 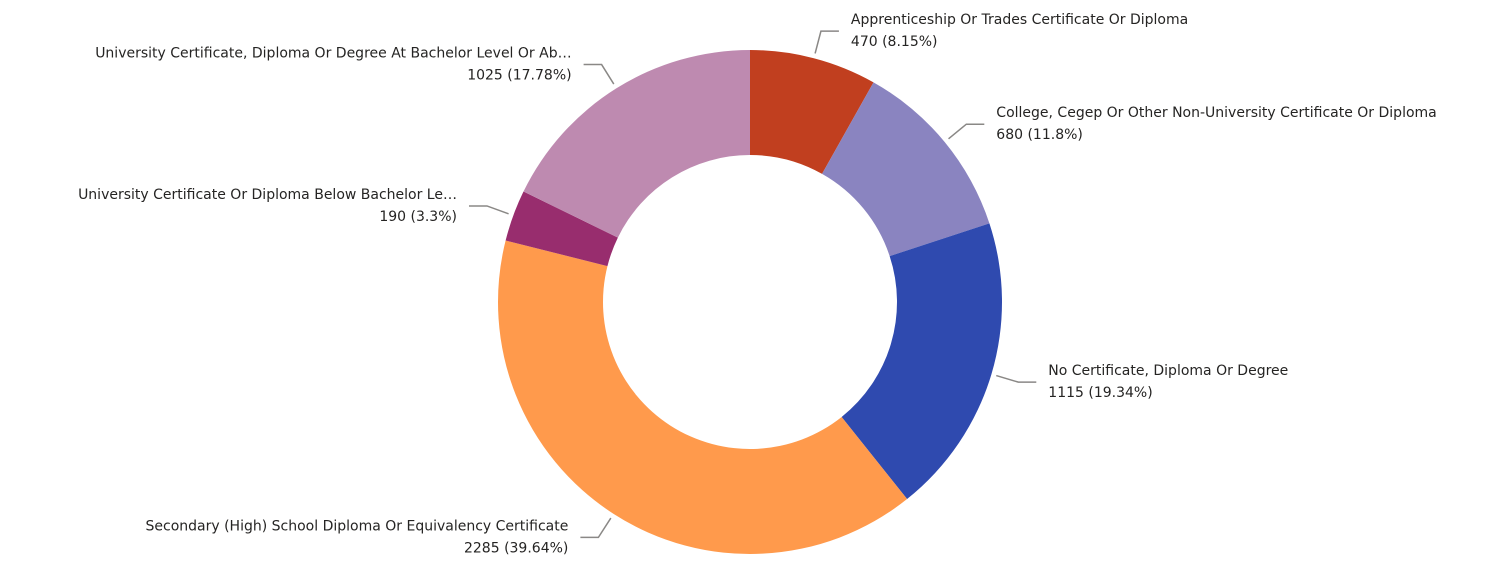 I want to click on data-label-value: 1025 (17.78%), so click(x=519, y=76).